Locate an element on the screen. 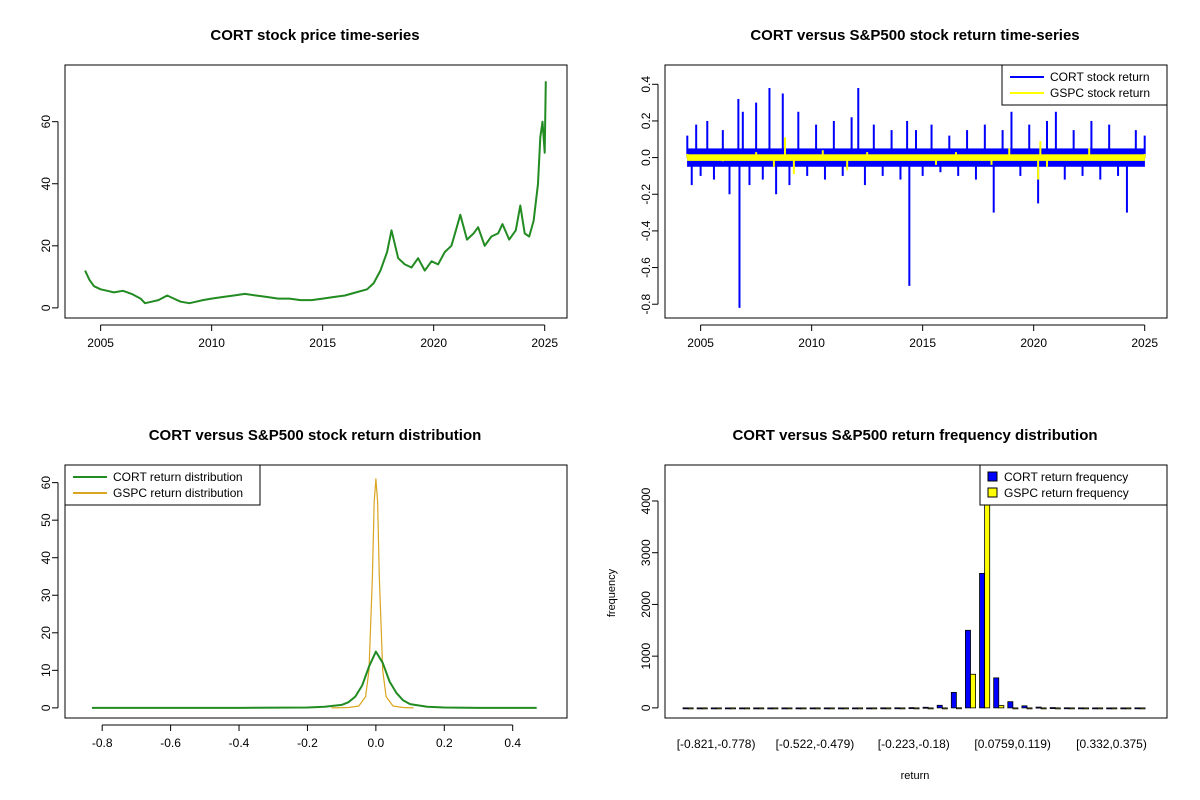 The height and width of the screenshot is (800, 1200). density-x-tick-label: -0.6 is located at coordinates (170, 743).